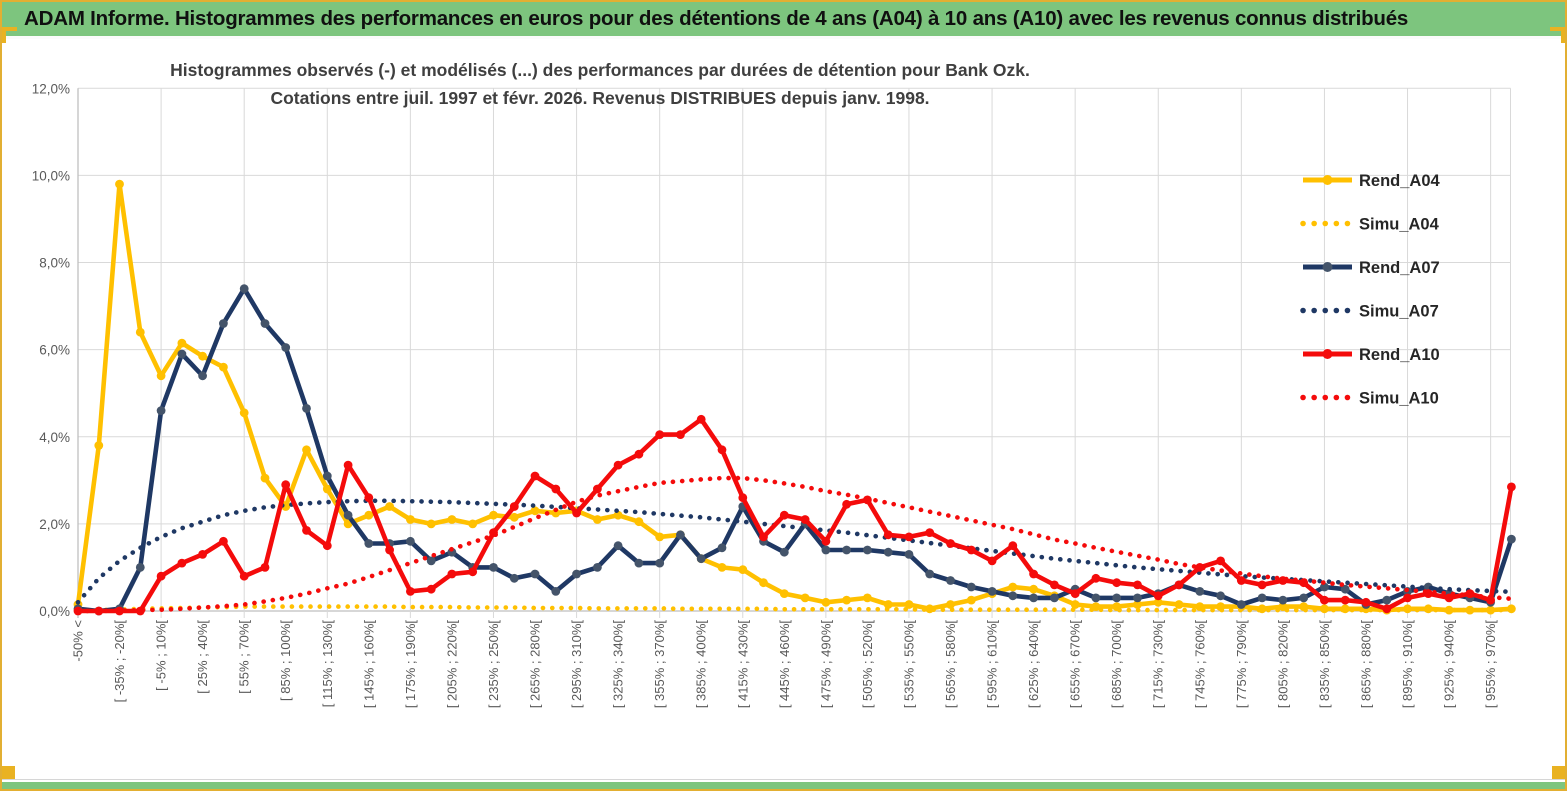 This screenshot has width=1567, height=791. I want to click on legend-label-Rend_A04: Rend_A04, so click(1400, 181).